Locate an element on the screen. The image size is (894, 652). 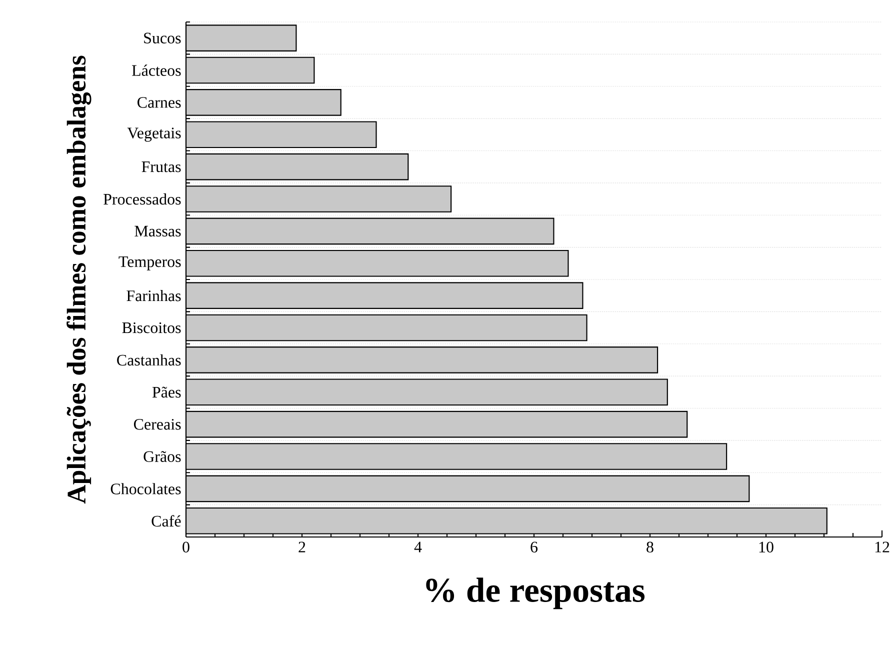
y-tick-label: Biscoitos is located at coordinates (151, 328).